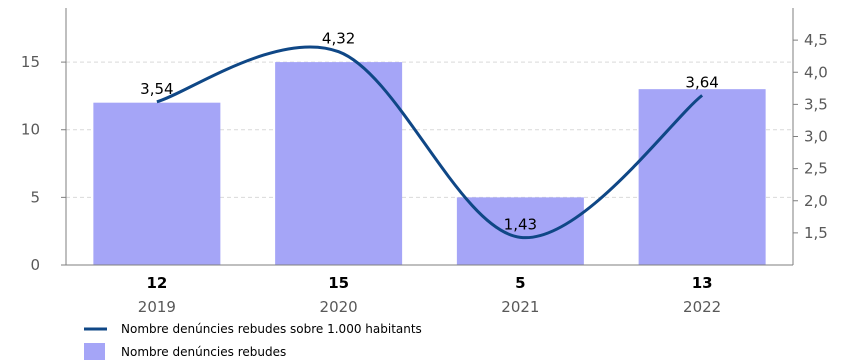  Describe the element at coordinates (157, 307) in the screenshot. I see `category-label: 2019` at that location.